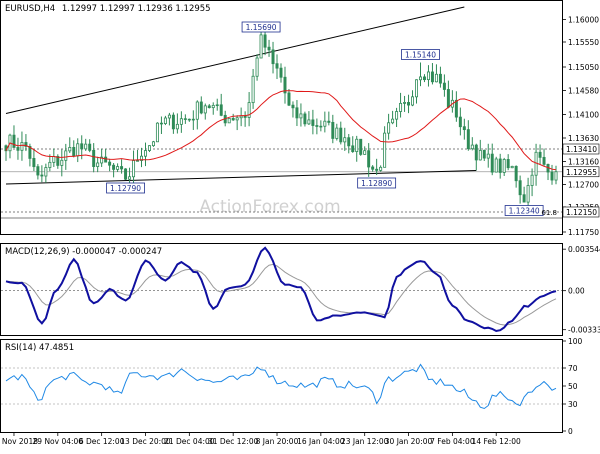 Image resolution: width=600 pixels, height=454 pixels. Describe the element at coordinates (30, 9) in the screenshot. I see `symbol-timeframe: EURUSD,H4` at that location.